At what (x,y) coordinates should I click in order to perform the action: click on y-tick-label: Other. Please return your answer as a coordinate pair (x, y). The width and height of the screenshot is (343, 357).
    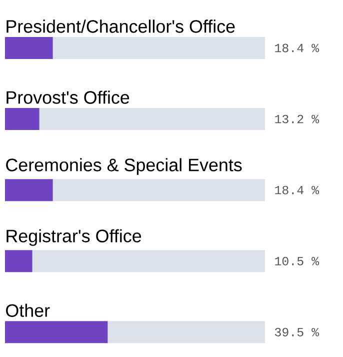
    Looking at the image, I should click on (28, 310).